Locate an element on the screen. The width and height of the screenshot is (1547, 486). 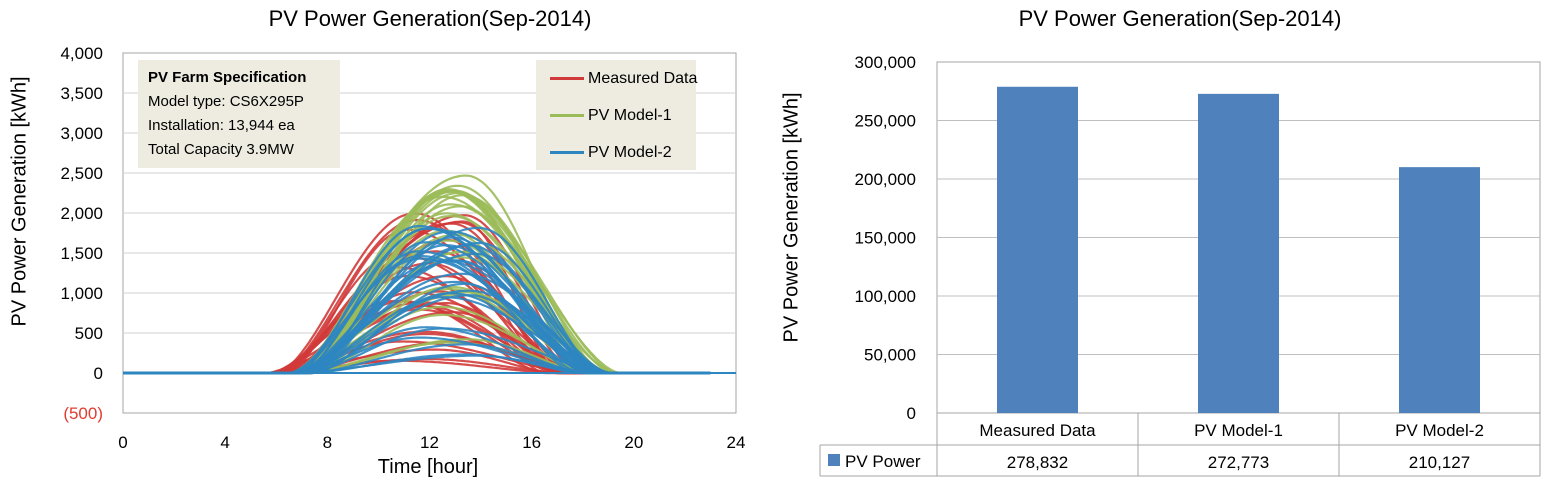
legend-swatch-model1 is located at coordinates (567, 116).